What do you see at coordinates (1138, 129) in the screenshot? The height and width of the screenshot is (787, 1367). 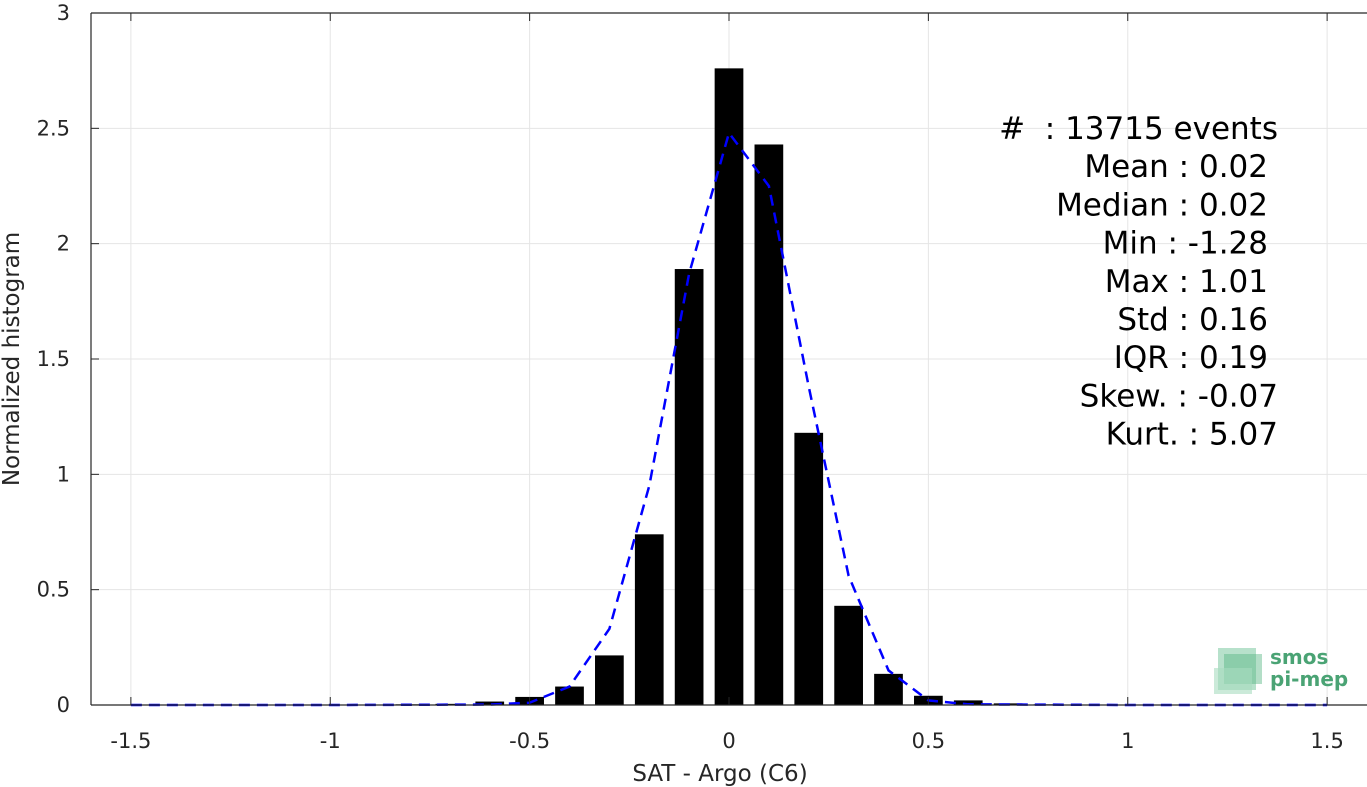 I see `stat-line: # : 13715 events` at bounding box center [1138, 129].